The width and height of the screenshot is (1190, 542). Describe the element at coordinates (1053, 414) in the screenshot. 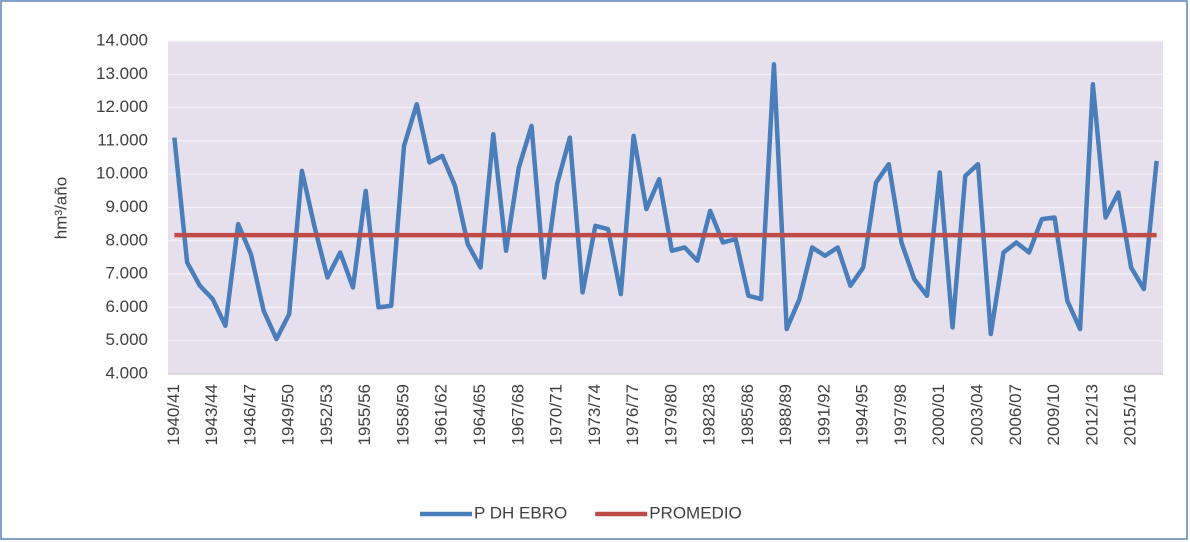

I see `x-tick-label: 2009/10` at that location.